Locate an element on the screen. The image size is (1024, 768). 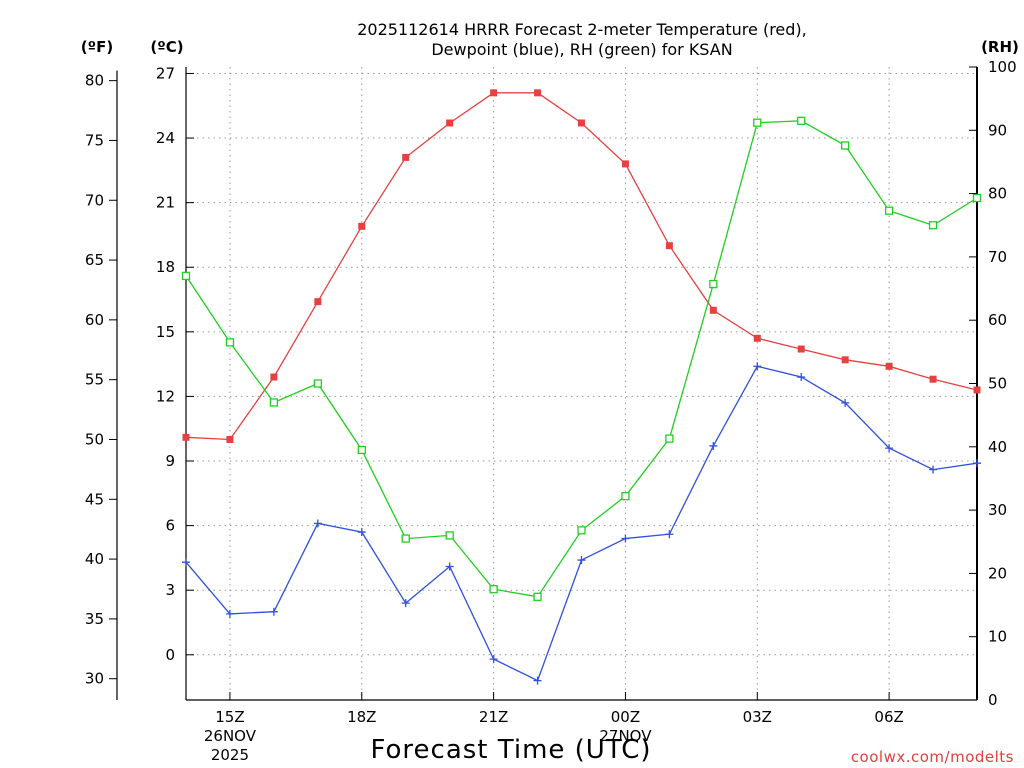
fahrenheit-tick-label: 30 is located at coordinates (94, 679).